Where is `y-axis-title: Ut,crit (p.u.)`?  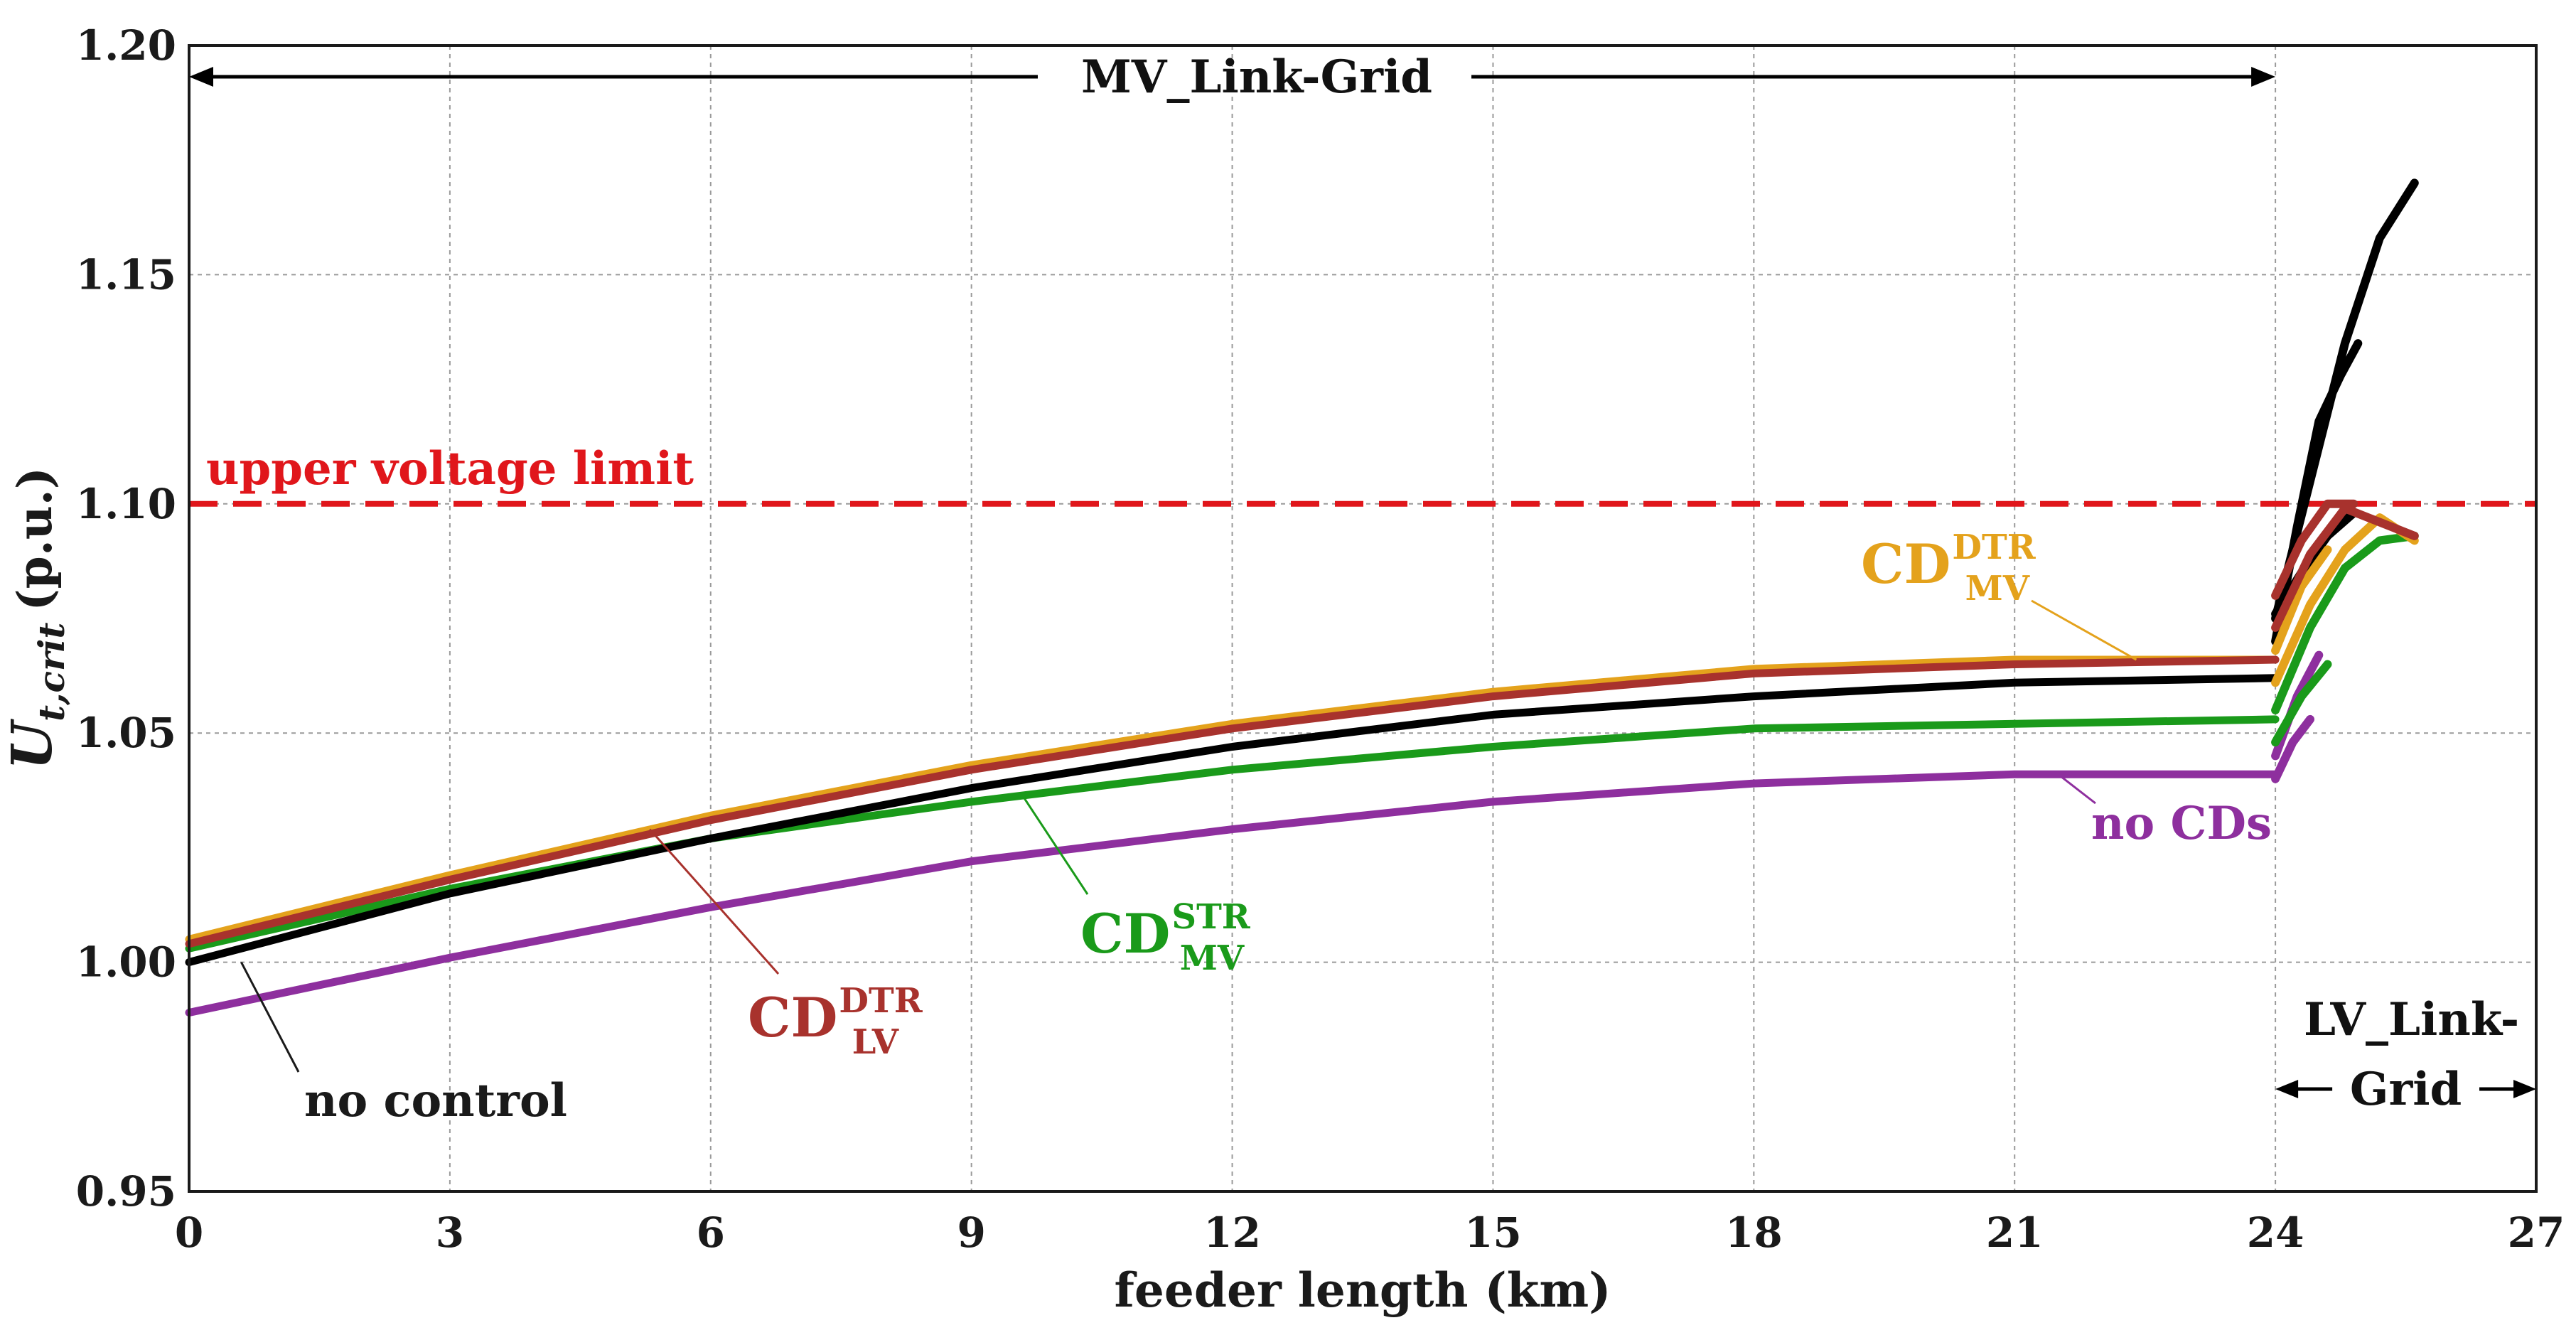 y-axis-title: Ut,crit (p.u.) is located at coordinates (36, 618).